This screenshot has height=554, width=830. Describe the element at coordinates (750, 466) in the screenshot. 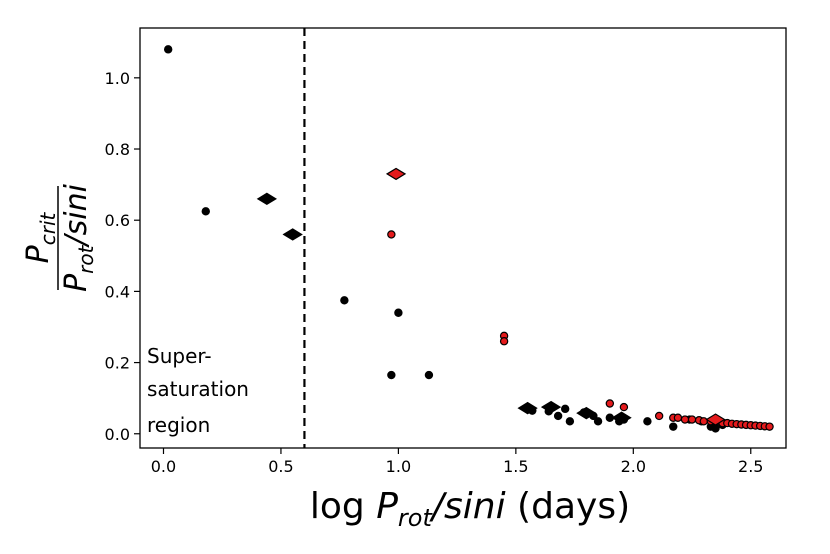

I see `x-tick-label: 2.5` at that location.